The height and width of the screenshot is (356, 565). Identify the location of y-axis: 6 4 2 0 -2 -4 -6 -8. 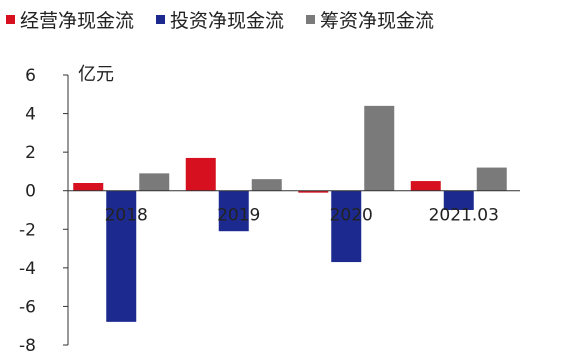
(44, 211).